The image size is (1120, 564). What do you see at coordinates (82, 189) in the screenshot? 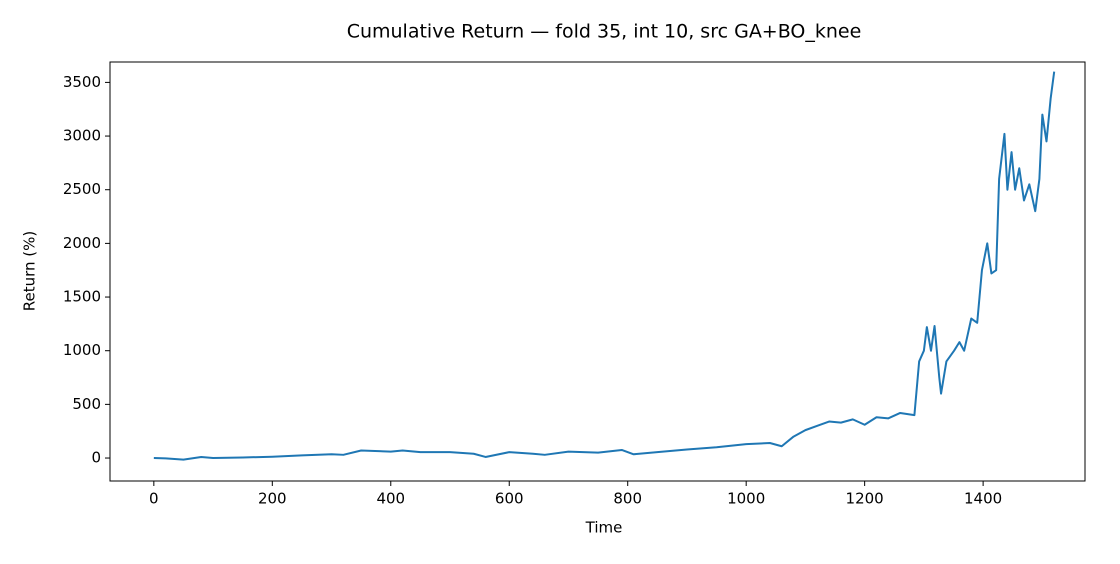
I see `y-tick-label: 2500` at bounding box center [82, 189].